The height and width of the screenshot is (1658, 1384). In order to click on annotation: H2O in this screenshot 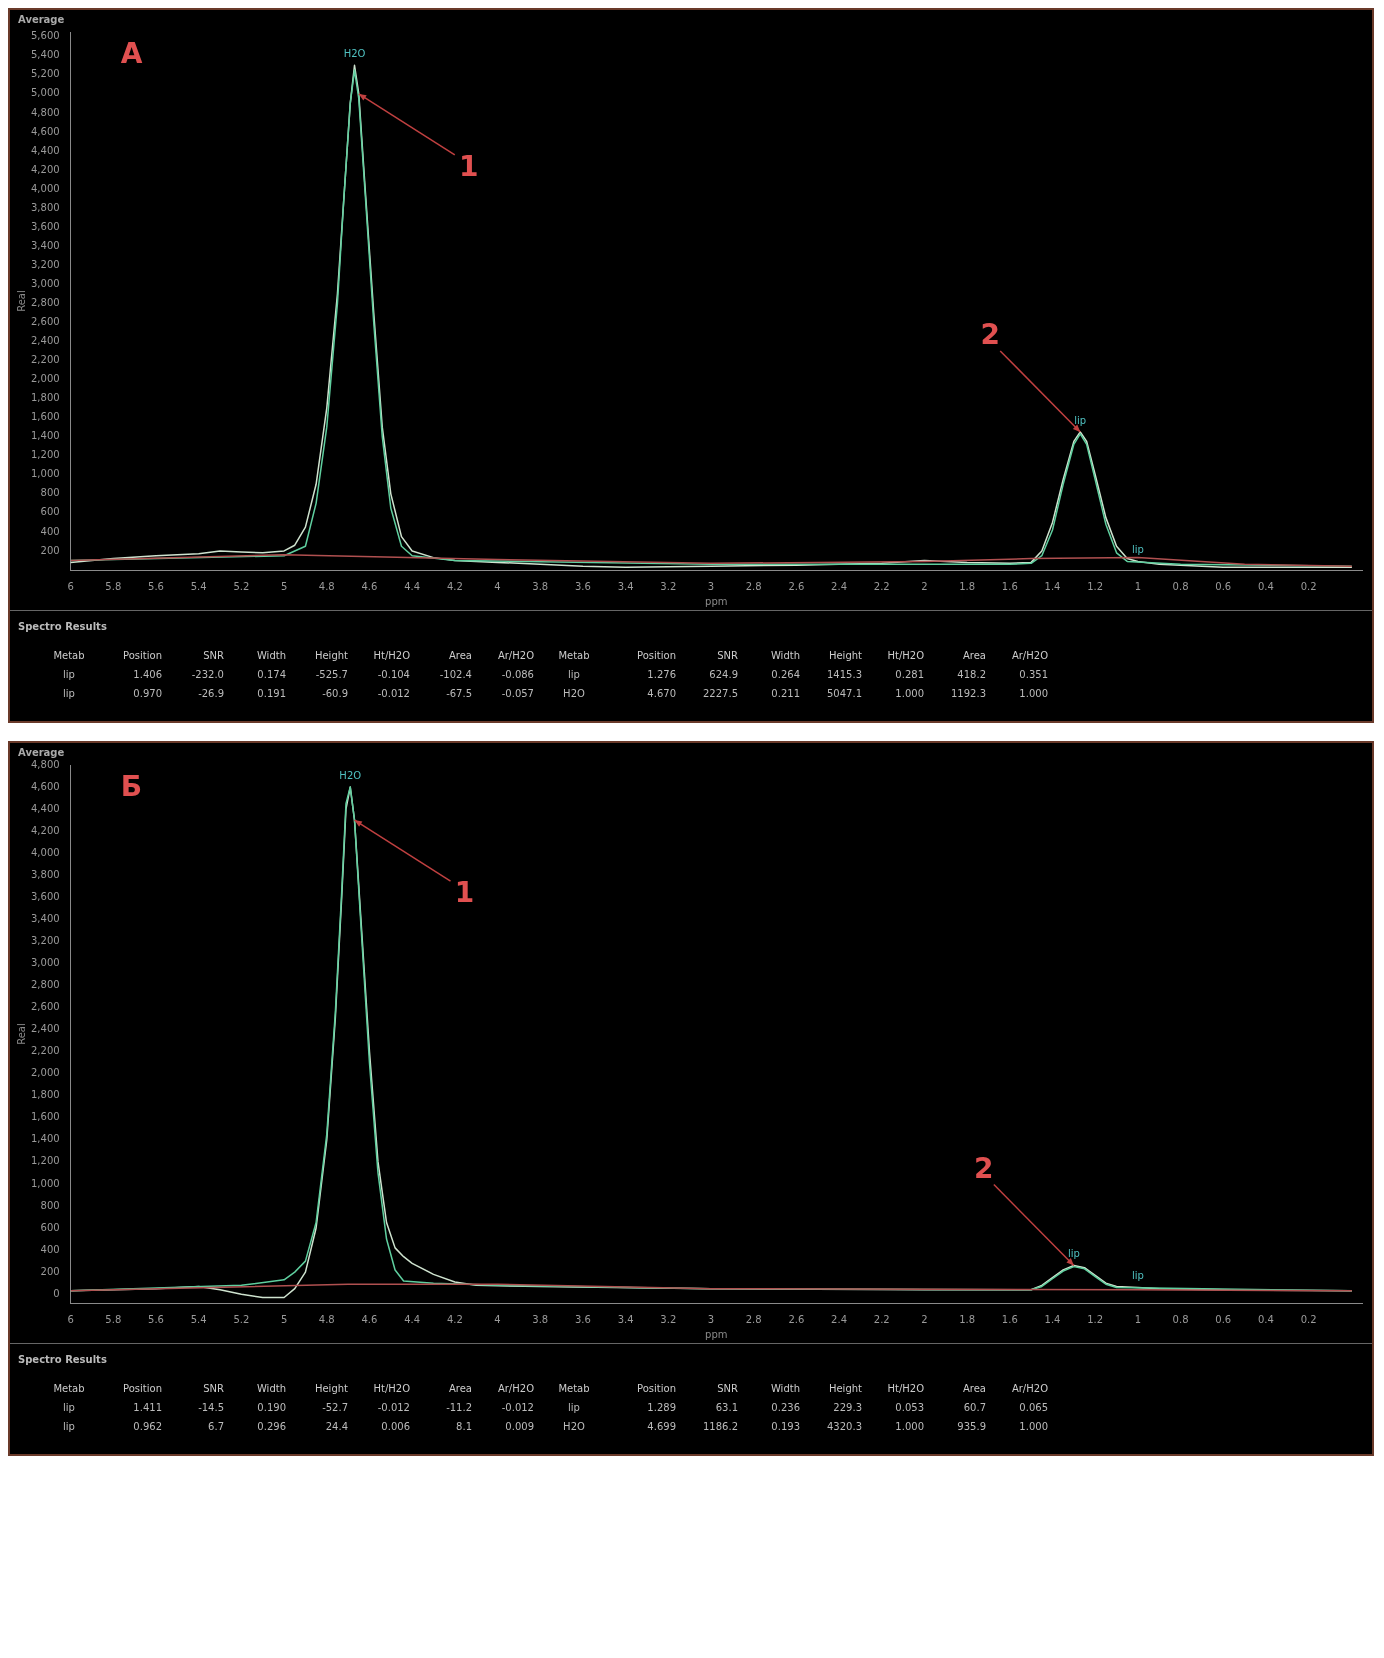, I will do `click(354, 53)`.